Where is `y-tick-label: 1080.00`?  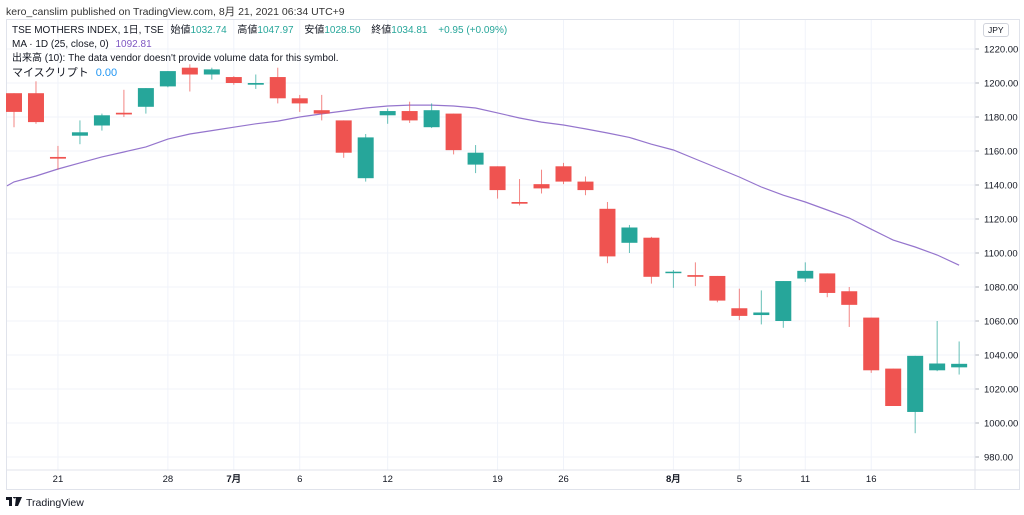 y-tick-label: 1080.00 is located at coordinates (1001, 288).